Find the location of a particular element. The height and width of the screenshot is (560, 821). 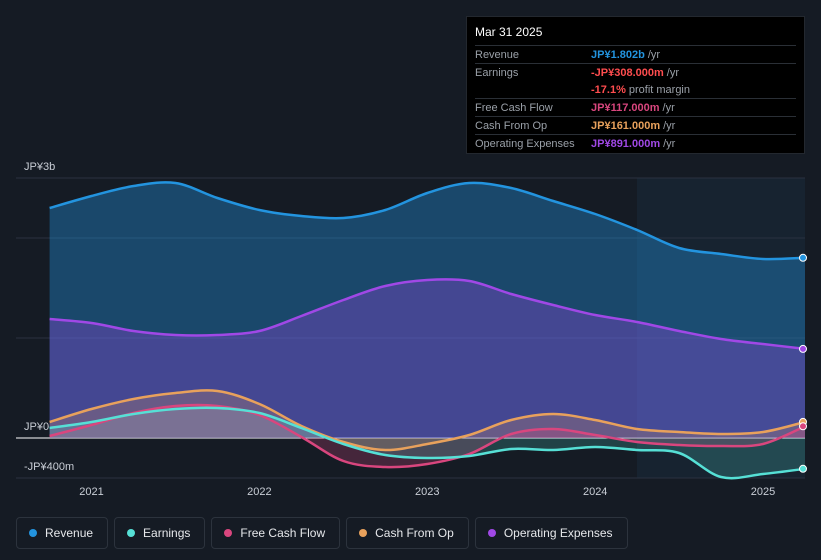

free-cash-flow-area is located at coordinates (427, 436).